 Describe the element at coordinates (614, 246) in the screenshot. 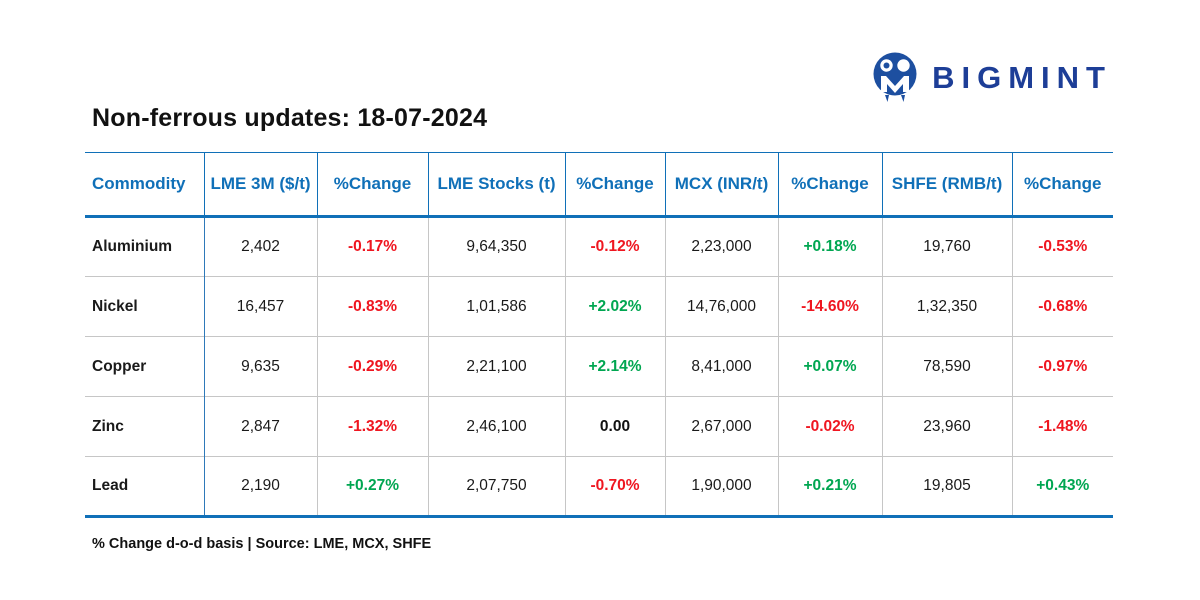

I see `change-cell: -0.12%` at that location.